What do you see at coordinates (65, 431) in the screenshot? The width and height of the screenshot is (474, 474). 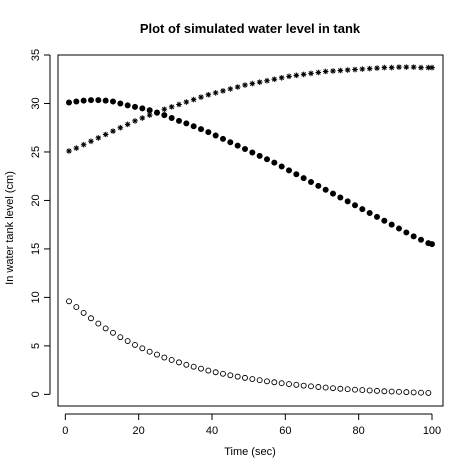 I see `x-tick-label: 0` at bounding box center [65, 431].